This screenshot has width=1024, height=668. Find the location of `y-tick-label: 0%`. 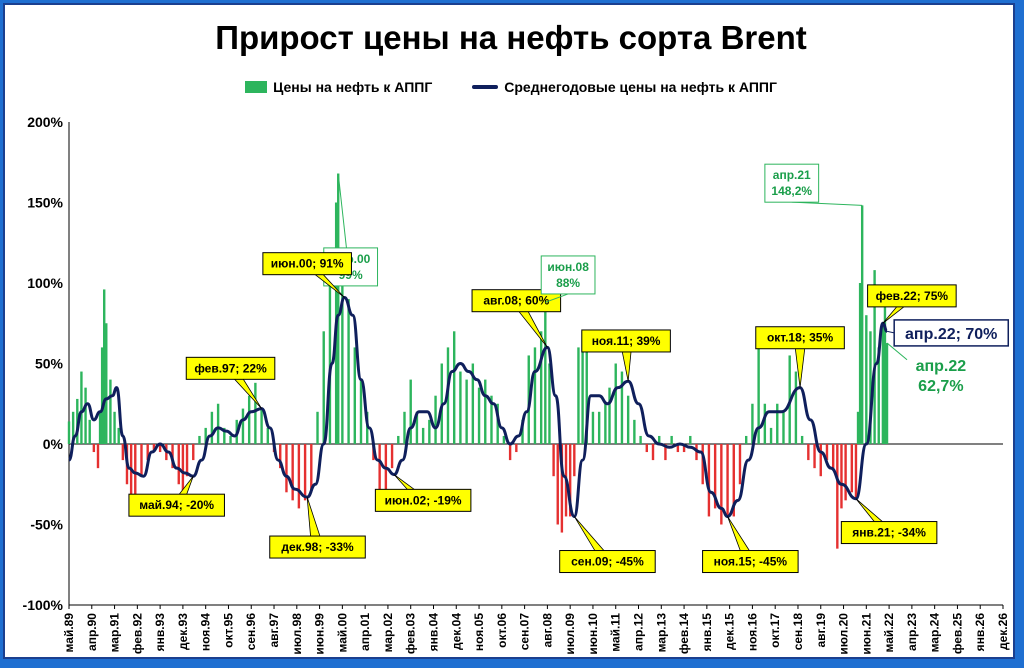

y-tick-label: 0% is located at coordinates (53, 444).